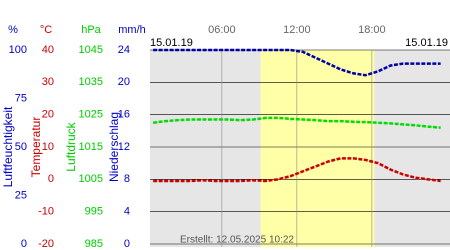 The image size is (450, 250). Describe the element at coordinates (94, 244) in the screenshot. I see `y-tick-label: 985` at that location.